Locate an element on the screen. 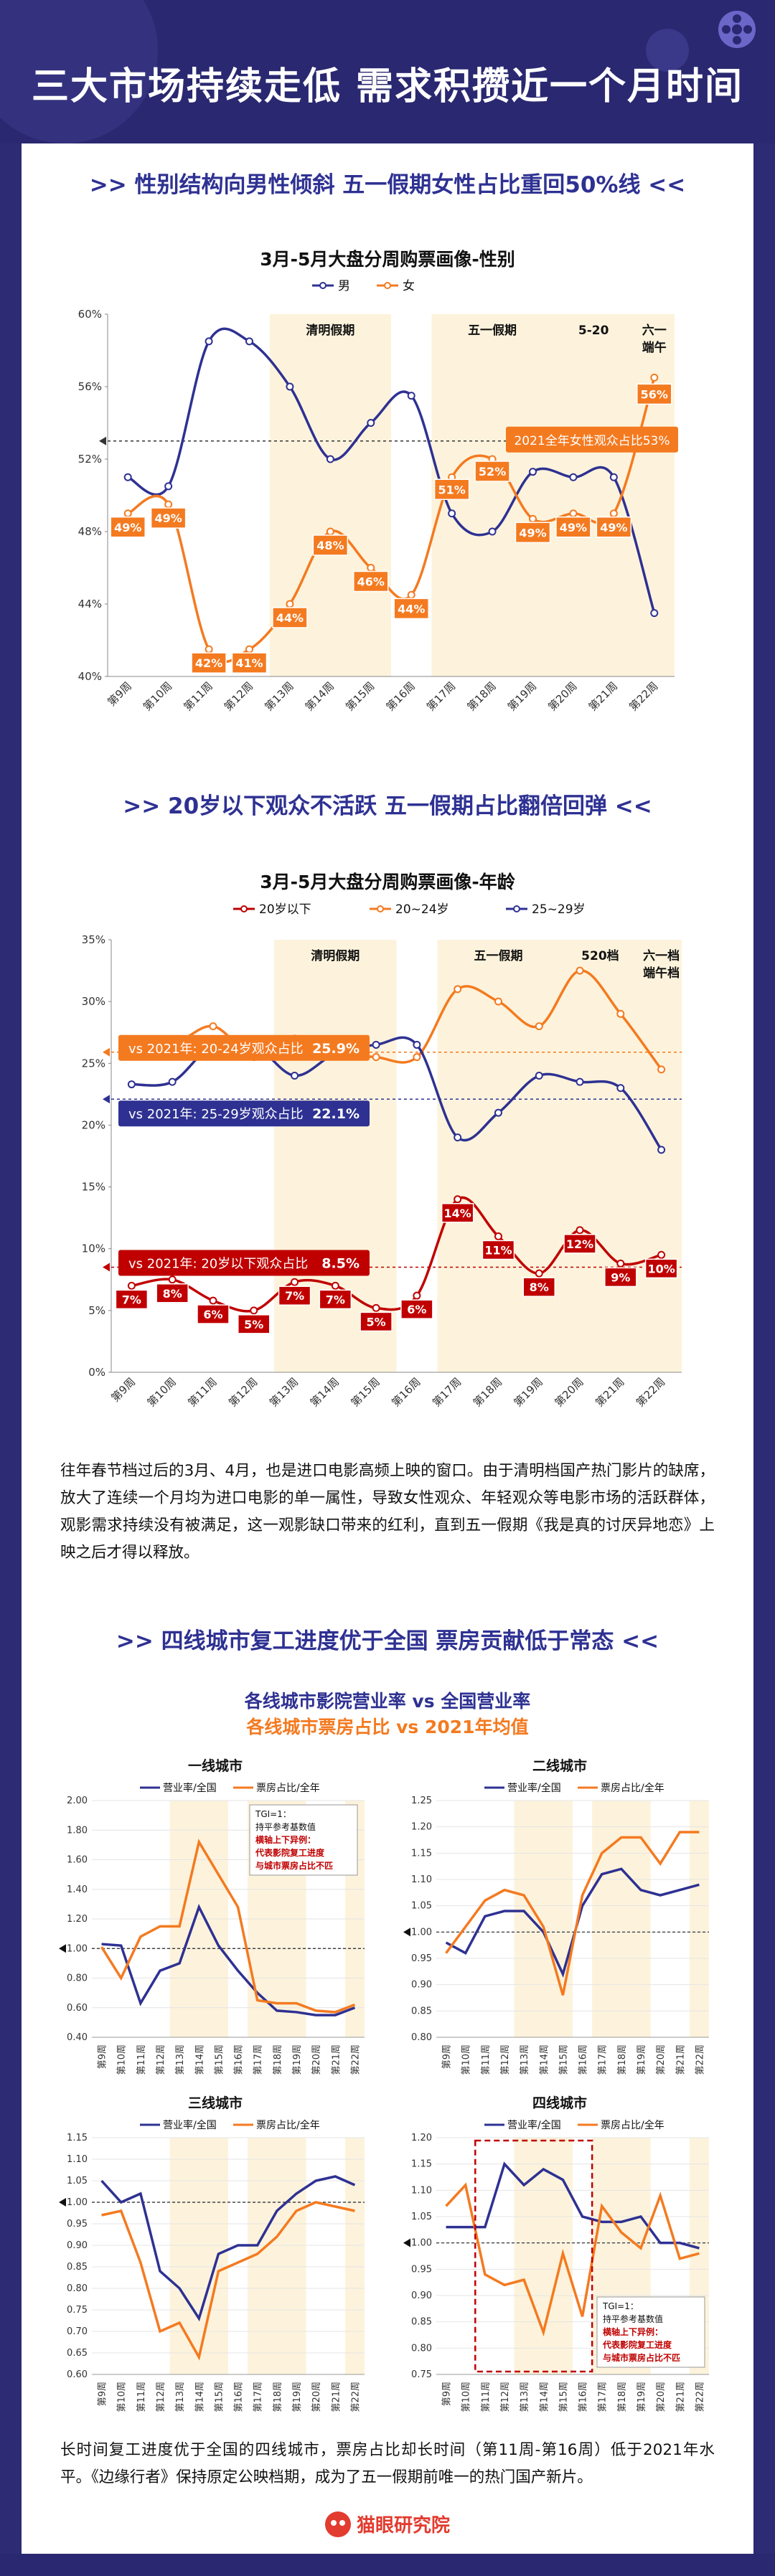 This screenshot has width=775, height=2576. data-label: 48% is located at coordinates (330, 545).